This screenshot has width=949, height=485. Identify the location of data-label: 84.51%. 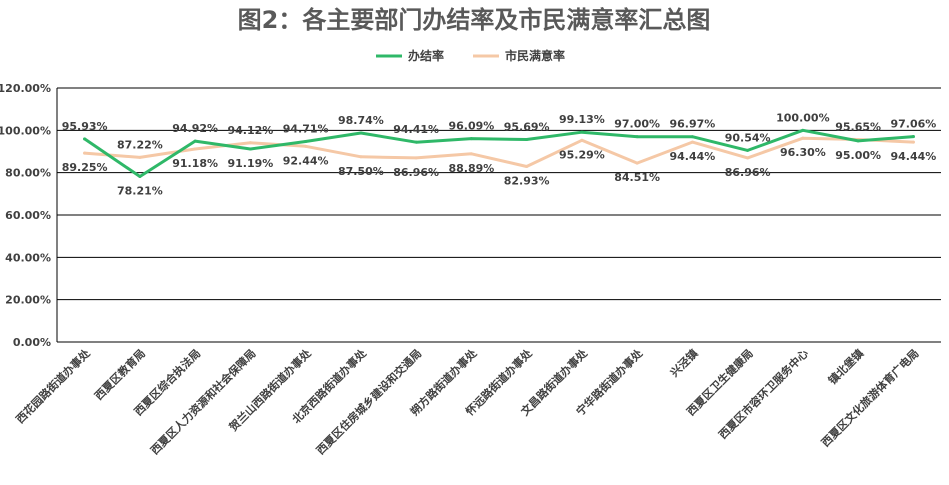
(637, 177).